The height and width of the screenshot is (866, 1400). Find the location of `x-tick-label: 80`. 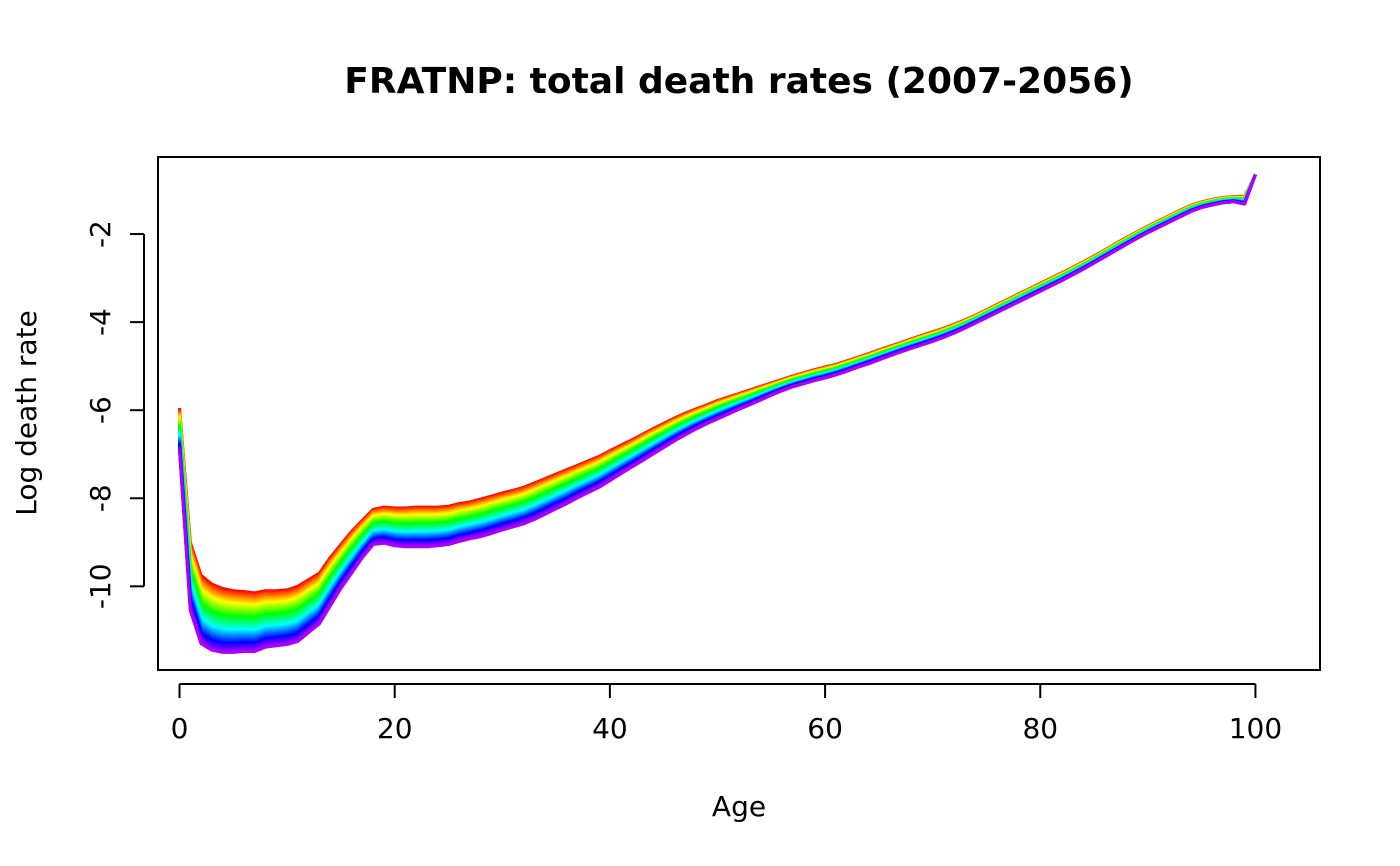

x-tick-label: 80 is located at coordinates (1040, 728).